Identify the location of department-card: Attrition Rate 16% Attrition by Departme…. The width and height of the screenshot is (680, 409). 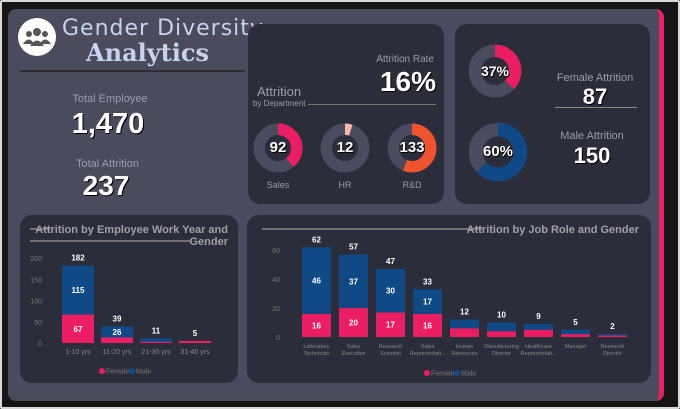
(346, 114).